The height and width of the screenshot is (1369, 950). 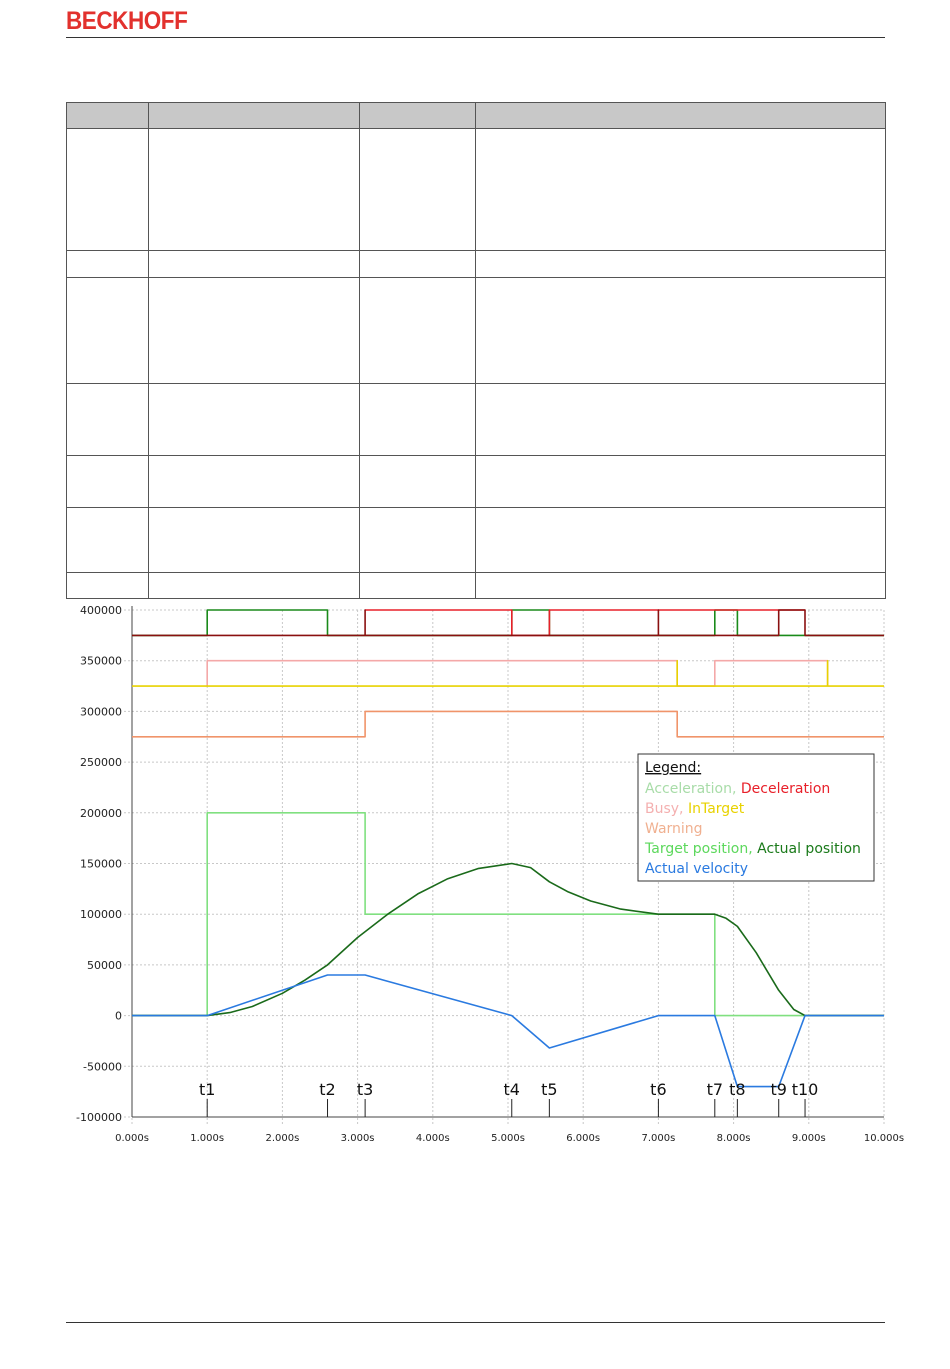 I want to click on marker-label: t8, so click(x=737, y=1089).